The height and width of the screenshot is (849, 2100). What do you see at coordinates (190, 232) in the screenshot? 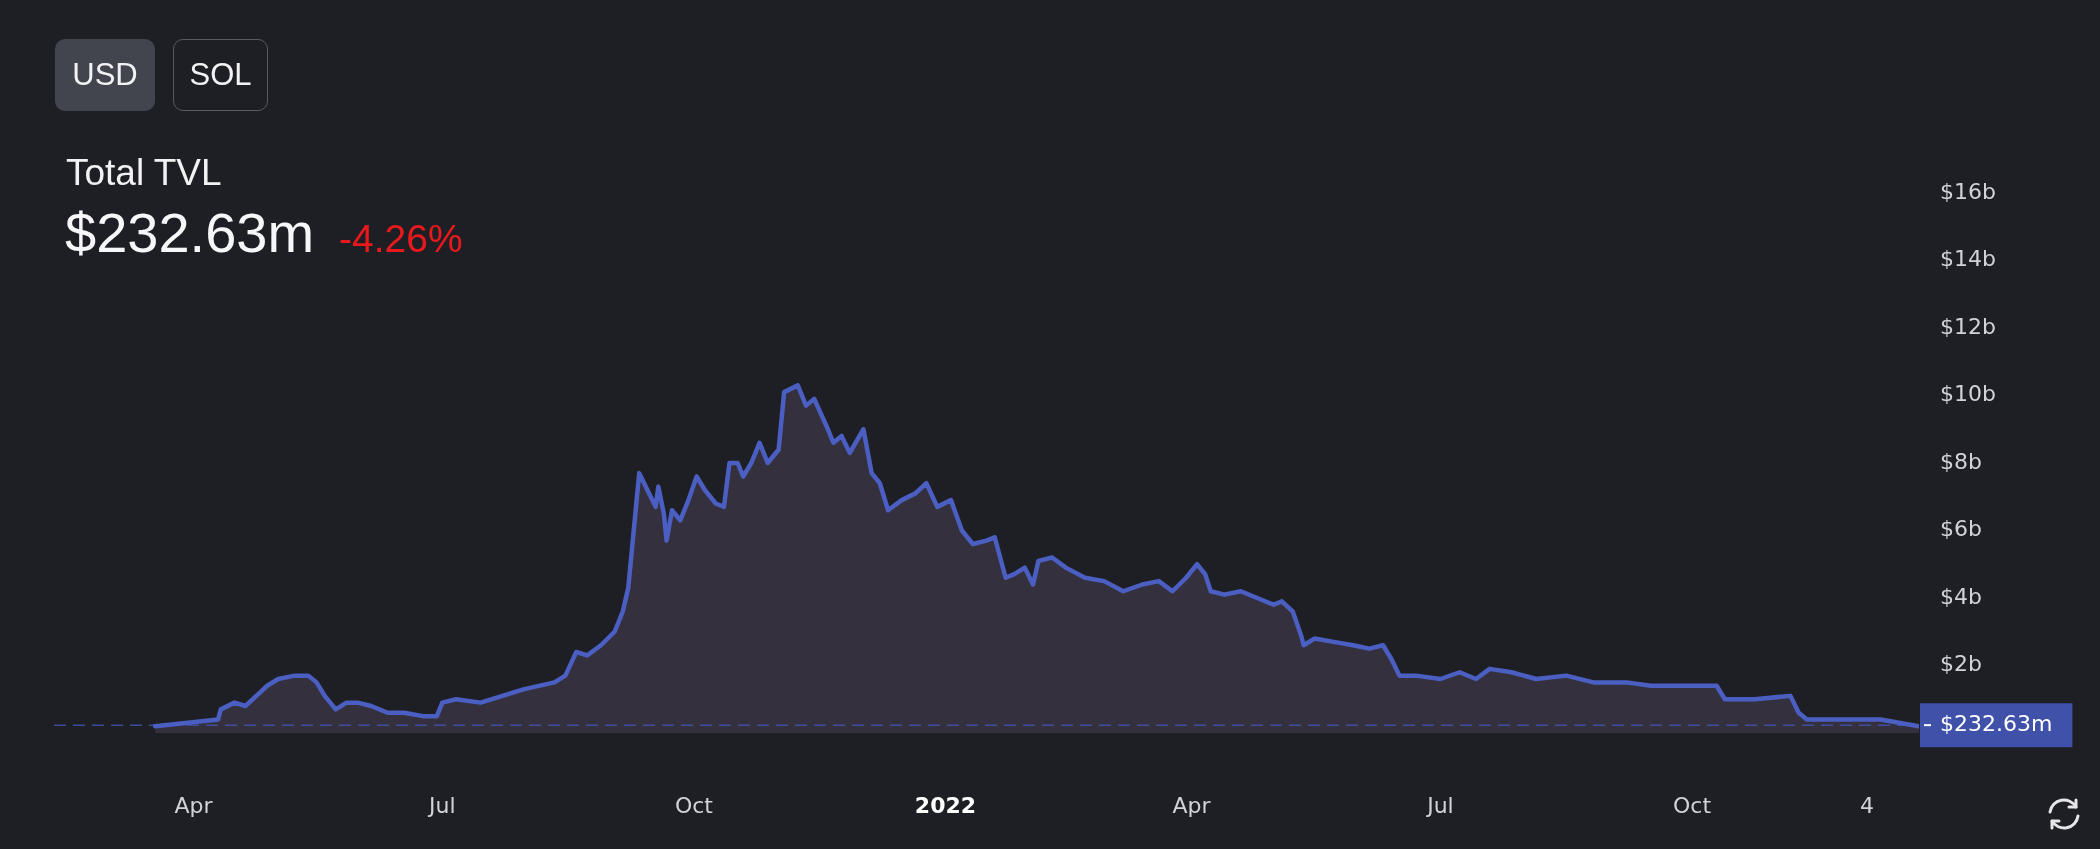
I see `chart-subtitle: $232.63m` at bounding box center [190, 232].